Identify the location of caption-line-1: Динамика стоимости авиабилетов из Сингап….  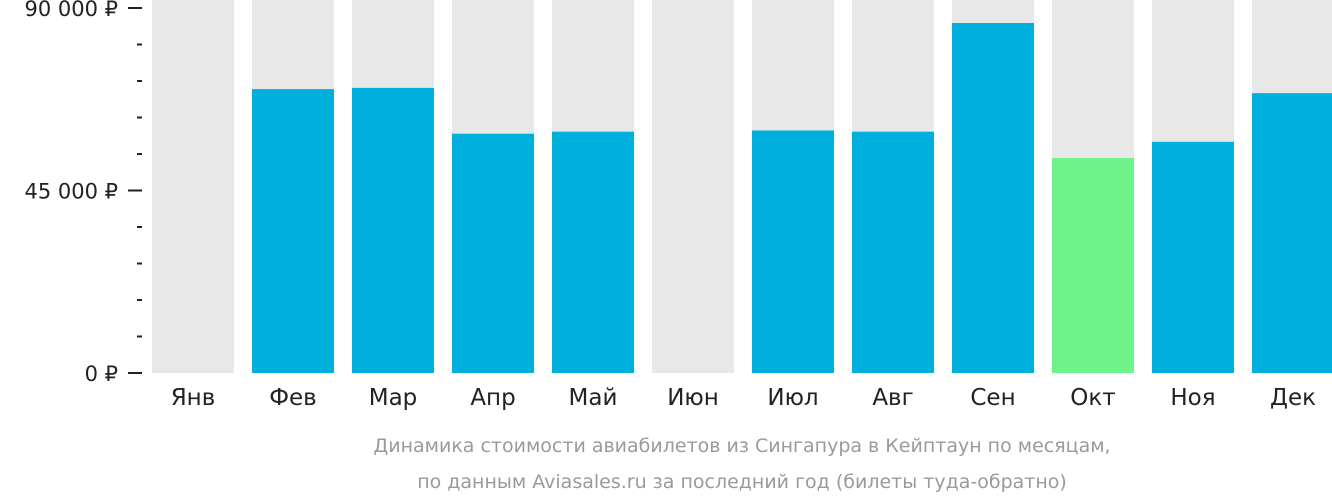
(741, 446).